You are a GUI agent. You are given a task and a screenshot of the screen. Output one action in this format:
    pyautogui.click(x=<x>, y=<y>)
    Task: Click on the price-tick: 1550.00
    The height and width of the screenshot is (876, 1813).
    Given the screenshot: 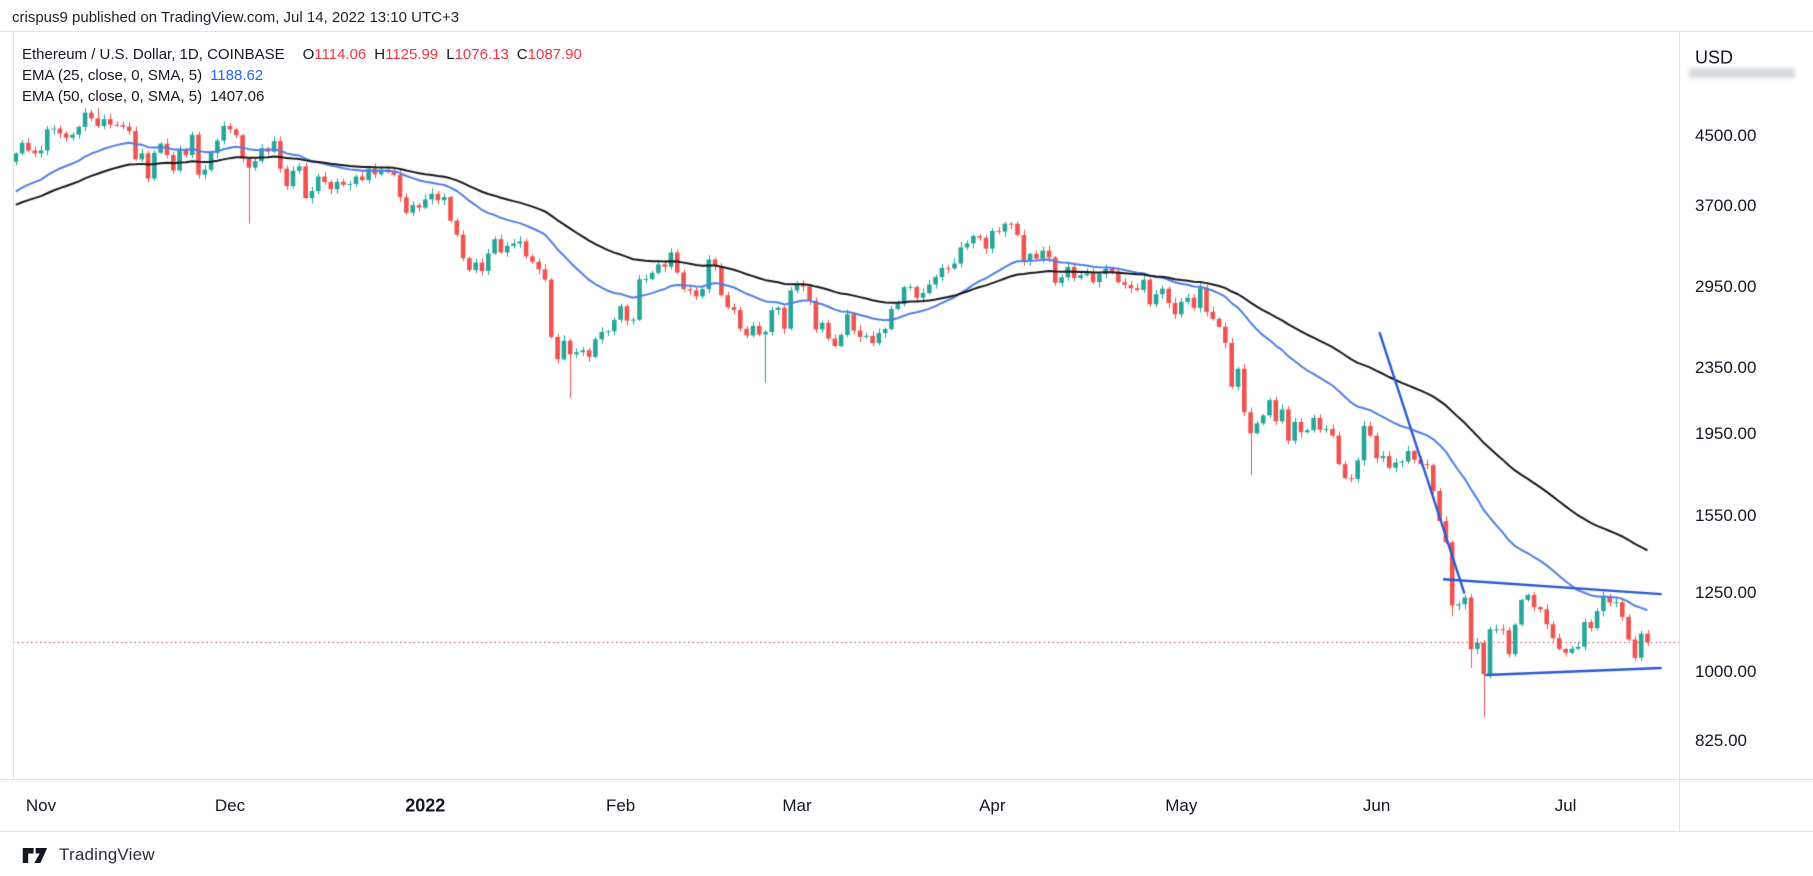 What is the action you would take?
    pyautogui.click(x=1726, y=516)
    